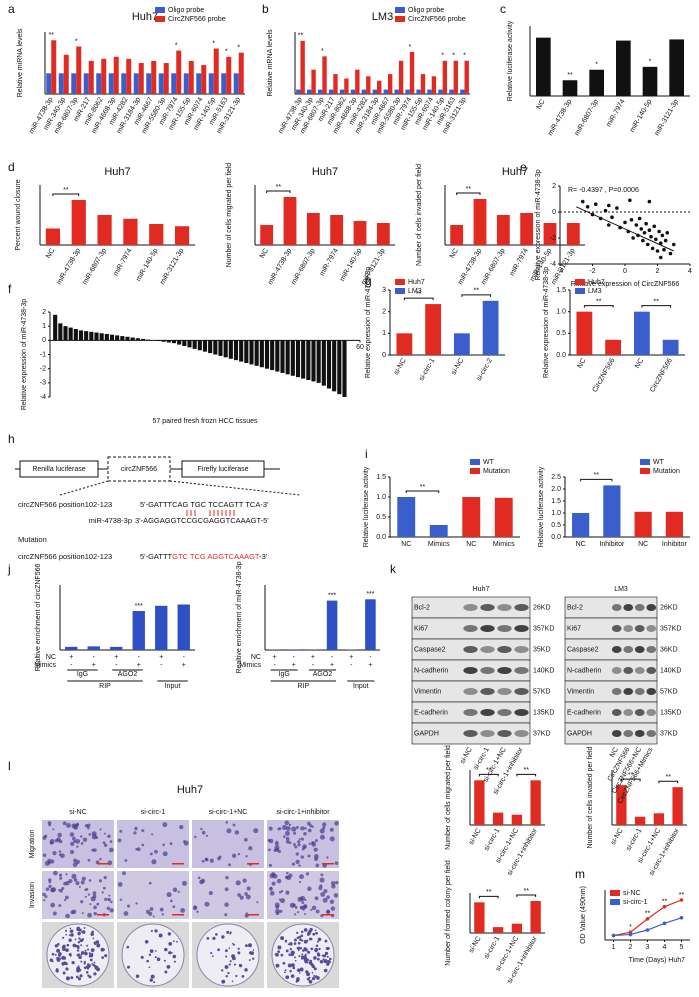 Image resolution: width=699 pixels, height=997 pixels. What do you see at coordinates (489, 892) in the screenshot?
I see `significance: **` at bounding box center [489, 892].